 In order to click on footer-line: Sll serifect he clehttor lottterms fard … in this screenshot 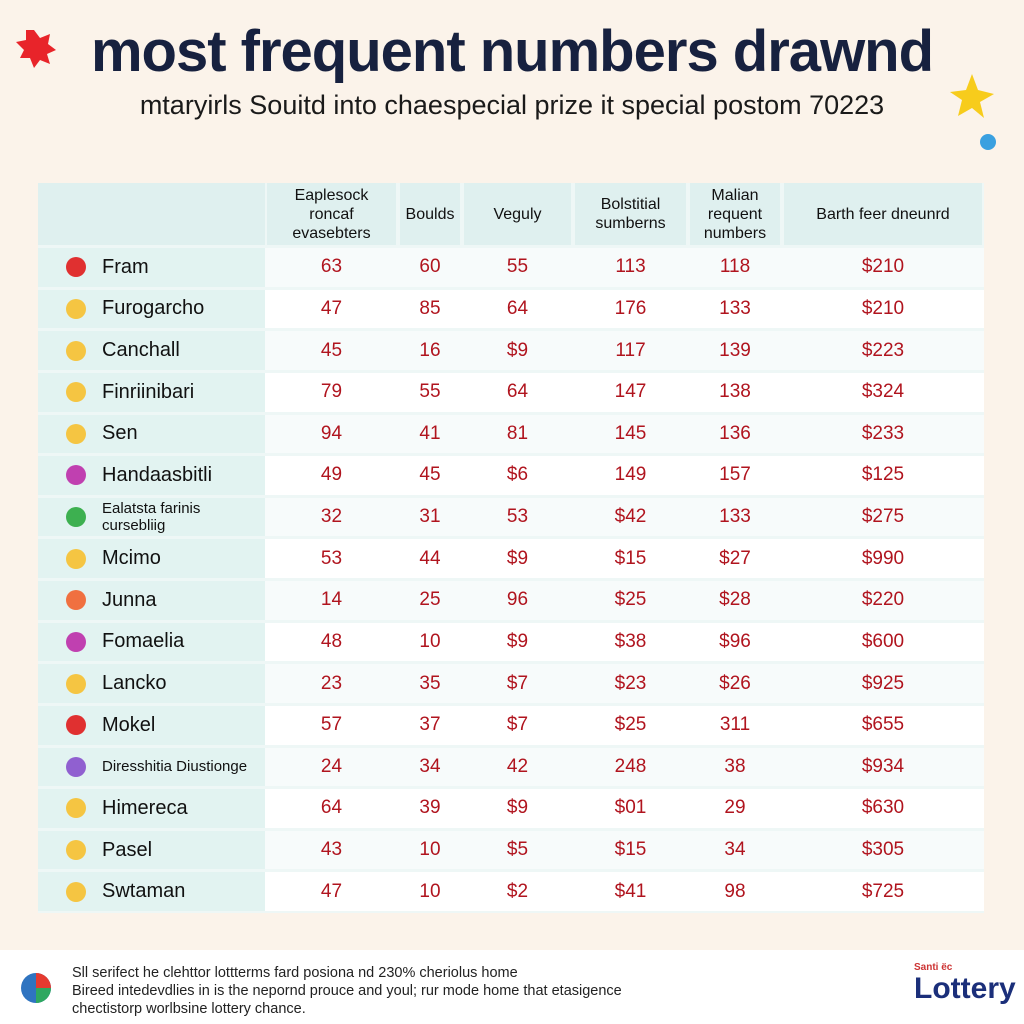, I will do `click(295, 973)`.